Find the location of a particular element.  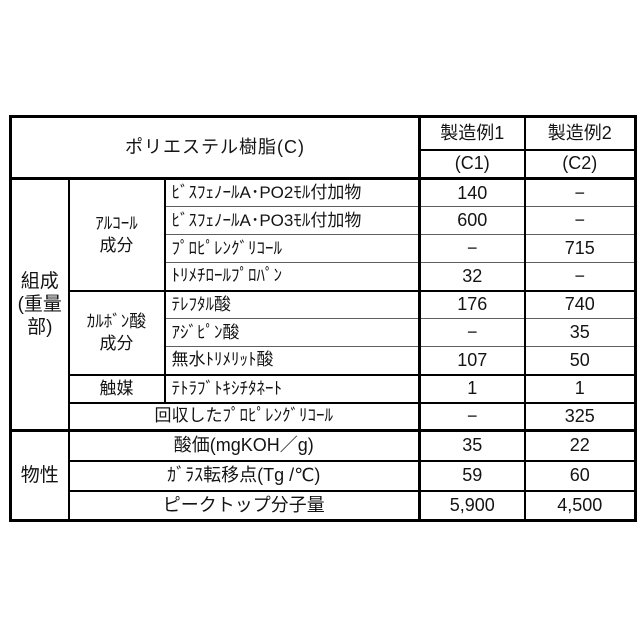

table-row: ｶﾞﾗｽ転移点(Tg /℃) 59 60 is located at coordinates (323, 476).